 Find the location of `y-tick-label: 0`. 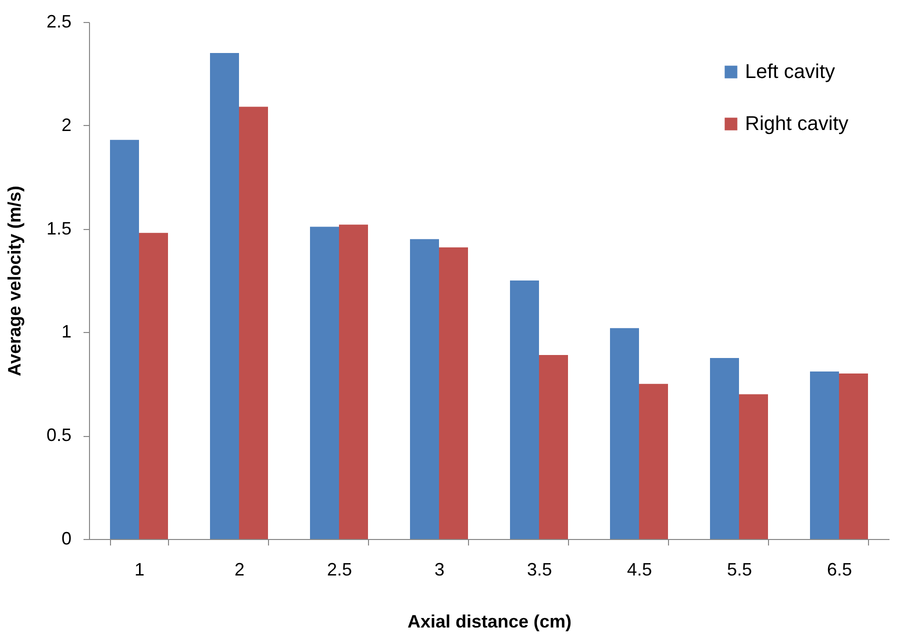

y-tick-label: 0 is located at coordinates (66, 538).